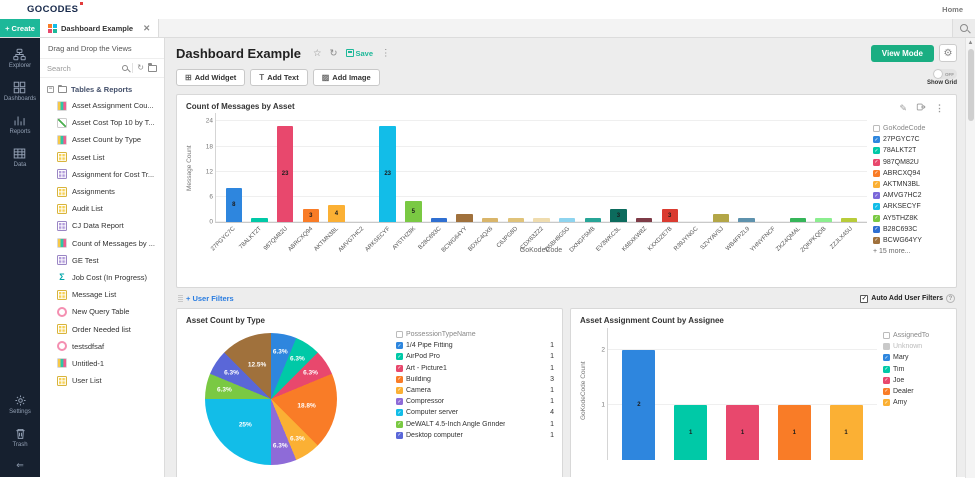  I want to click on legend-item-DeWALT 4.5-Inch Angle Grinder: ✓ DeWALT 4.5-Inch Angle Grinder 1, so click(475, 424).